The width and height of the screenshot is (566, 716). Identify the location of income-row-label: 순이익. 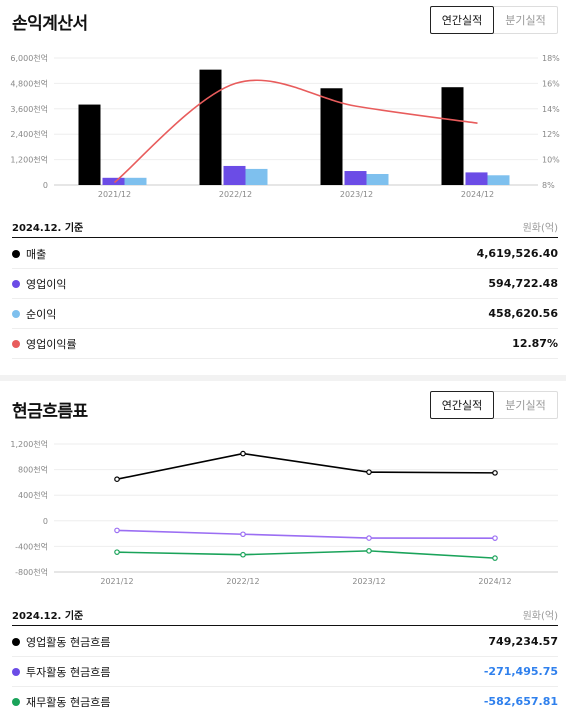
(34, 314).